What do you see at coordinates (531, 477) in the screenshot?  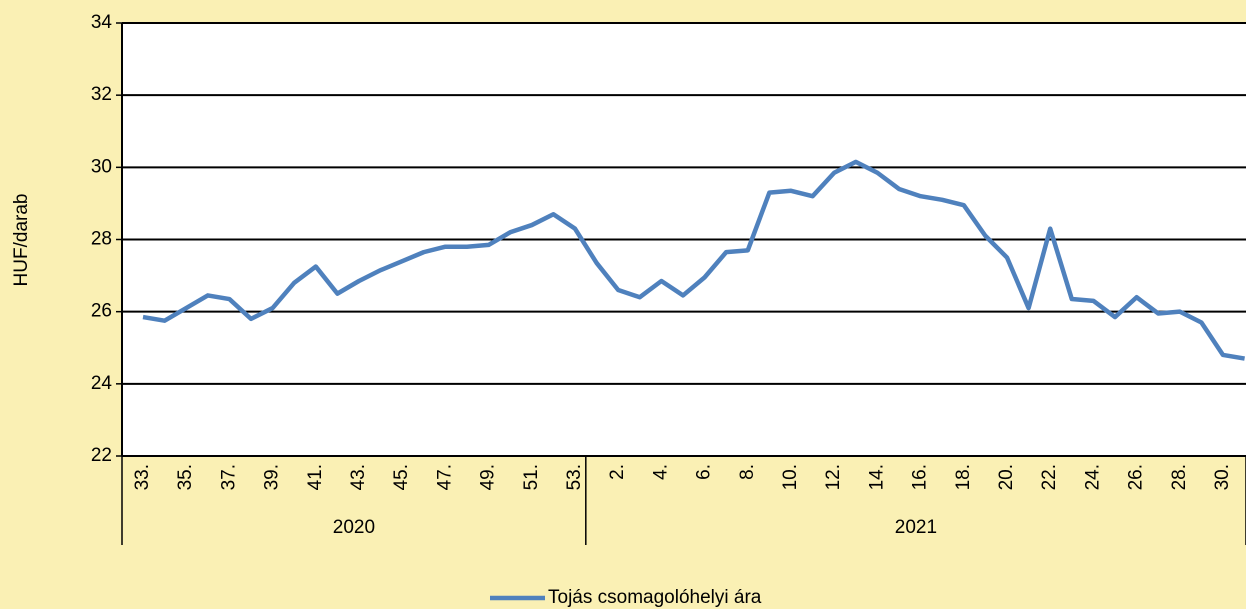 I see `x-tick-label: 51.` at bounding box center [531, 477].